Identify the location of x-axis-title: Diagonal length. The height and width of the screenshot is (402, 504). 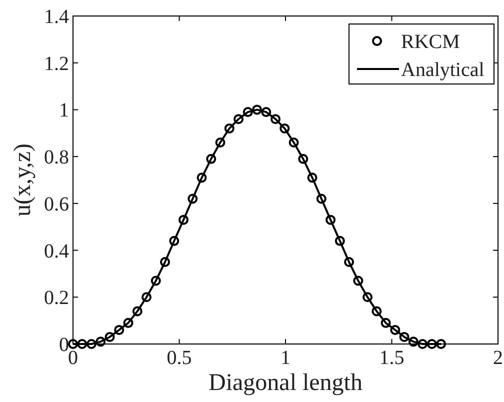
(285, 383).